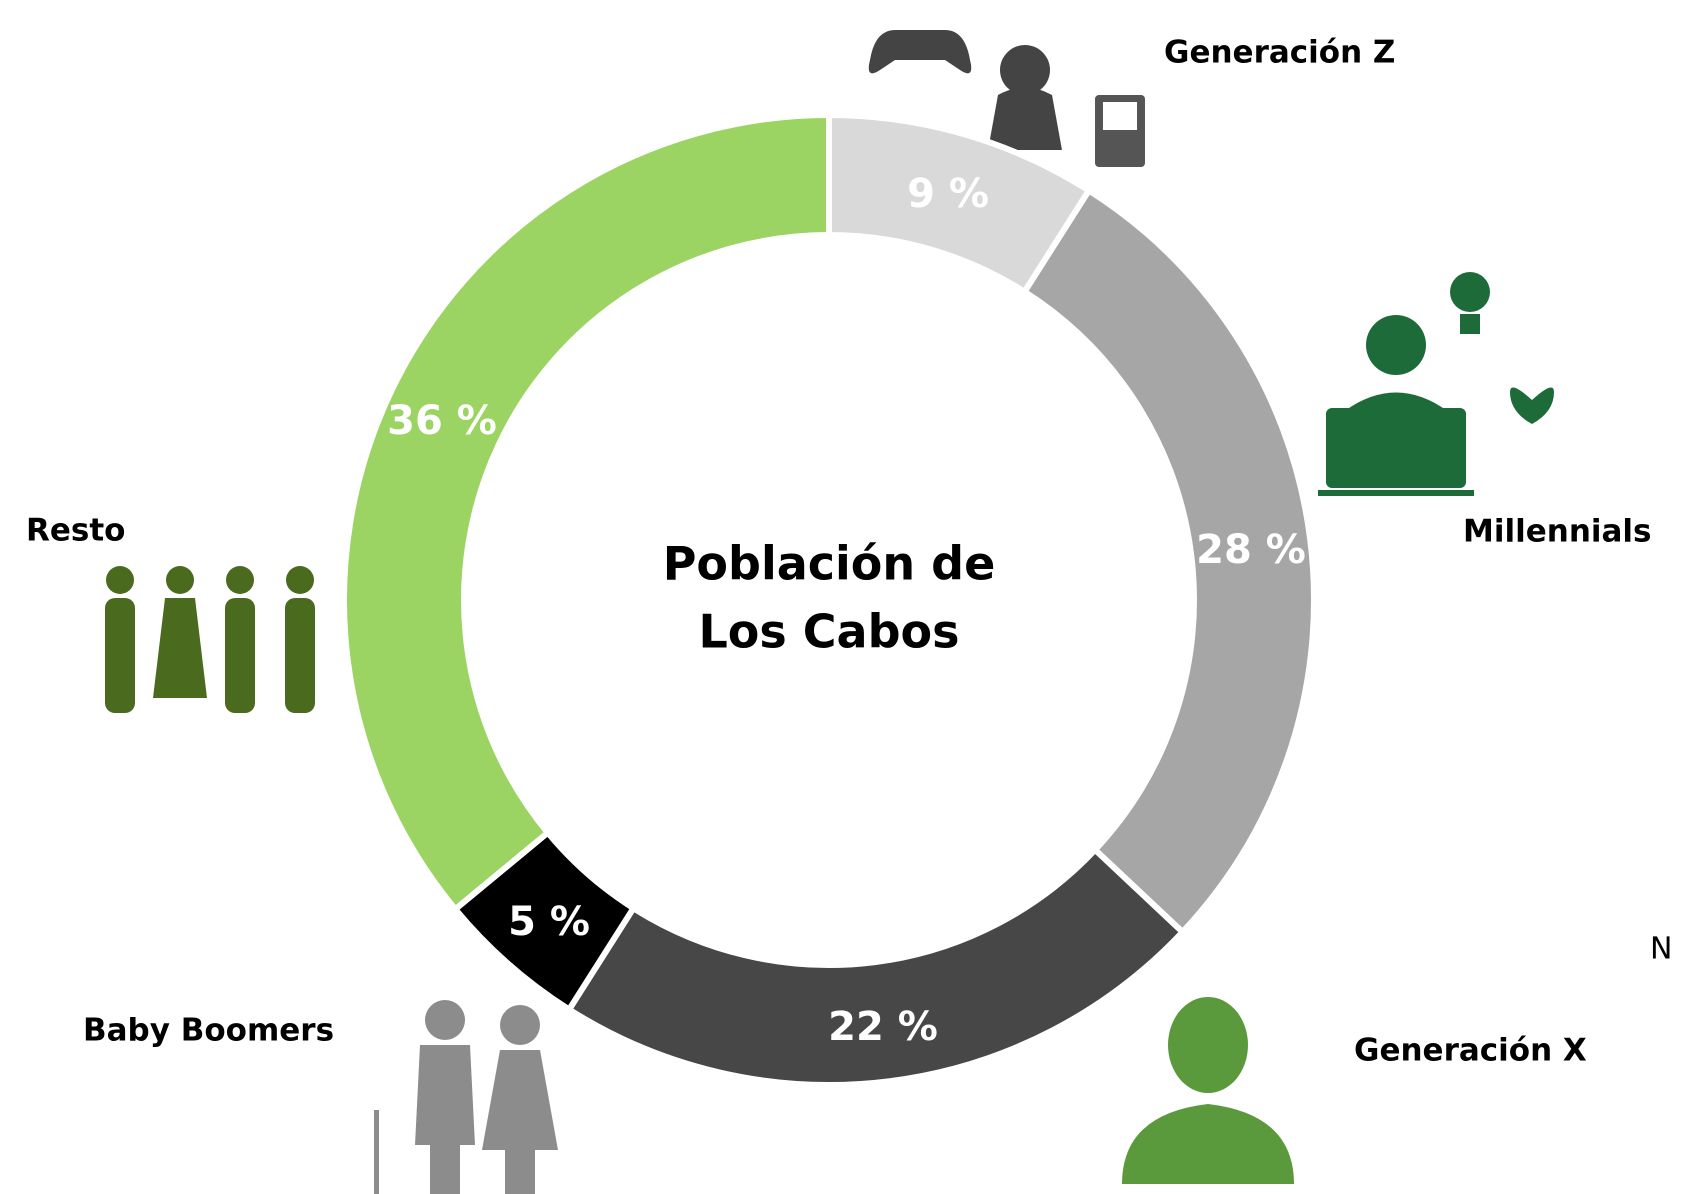  Describe the element at coordinates (1470, 1051) in the screenshot. I see `category-label: Generación X` at that location.